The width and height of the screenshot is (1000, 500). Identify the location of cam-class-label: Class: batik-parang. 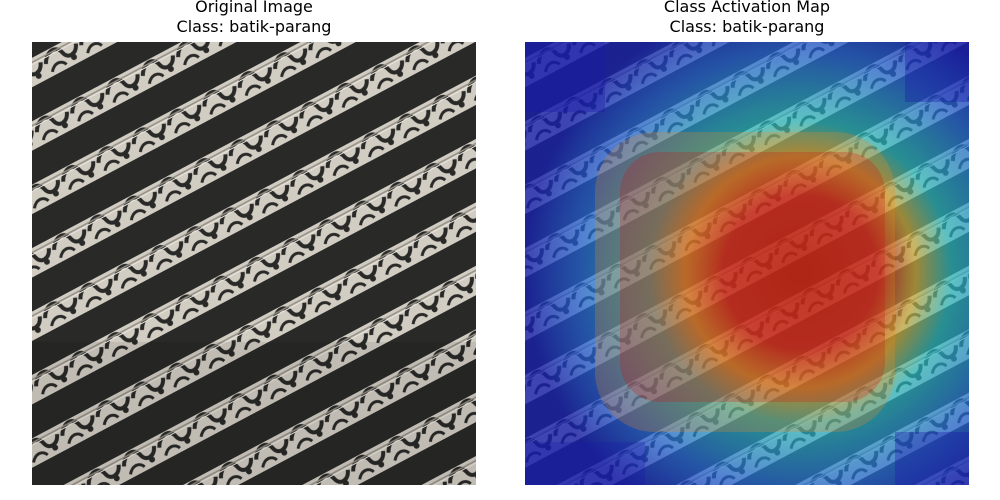
(747, 26).